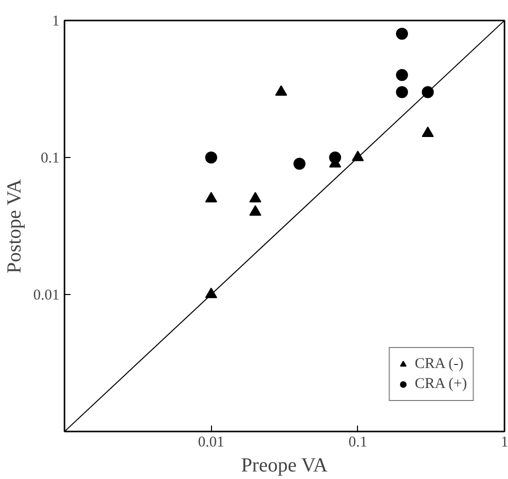  I want to click on x-tick-label: 0.01, so click(211, 442).